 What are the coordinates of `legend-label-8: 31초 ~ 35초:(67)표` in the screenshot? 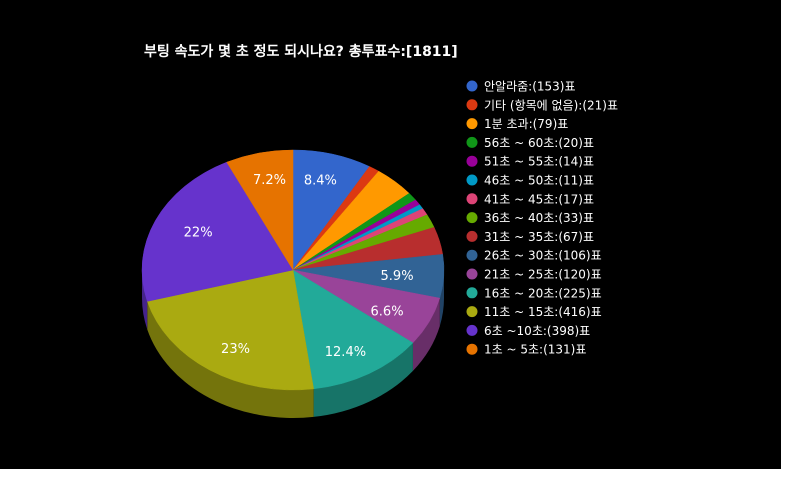 It's located at (539, 237).